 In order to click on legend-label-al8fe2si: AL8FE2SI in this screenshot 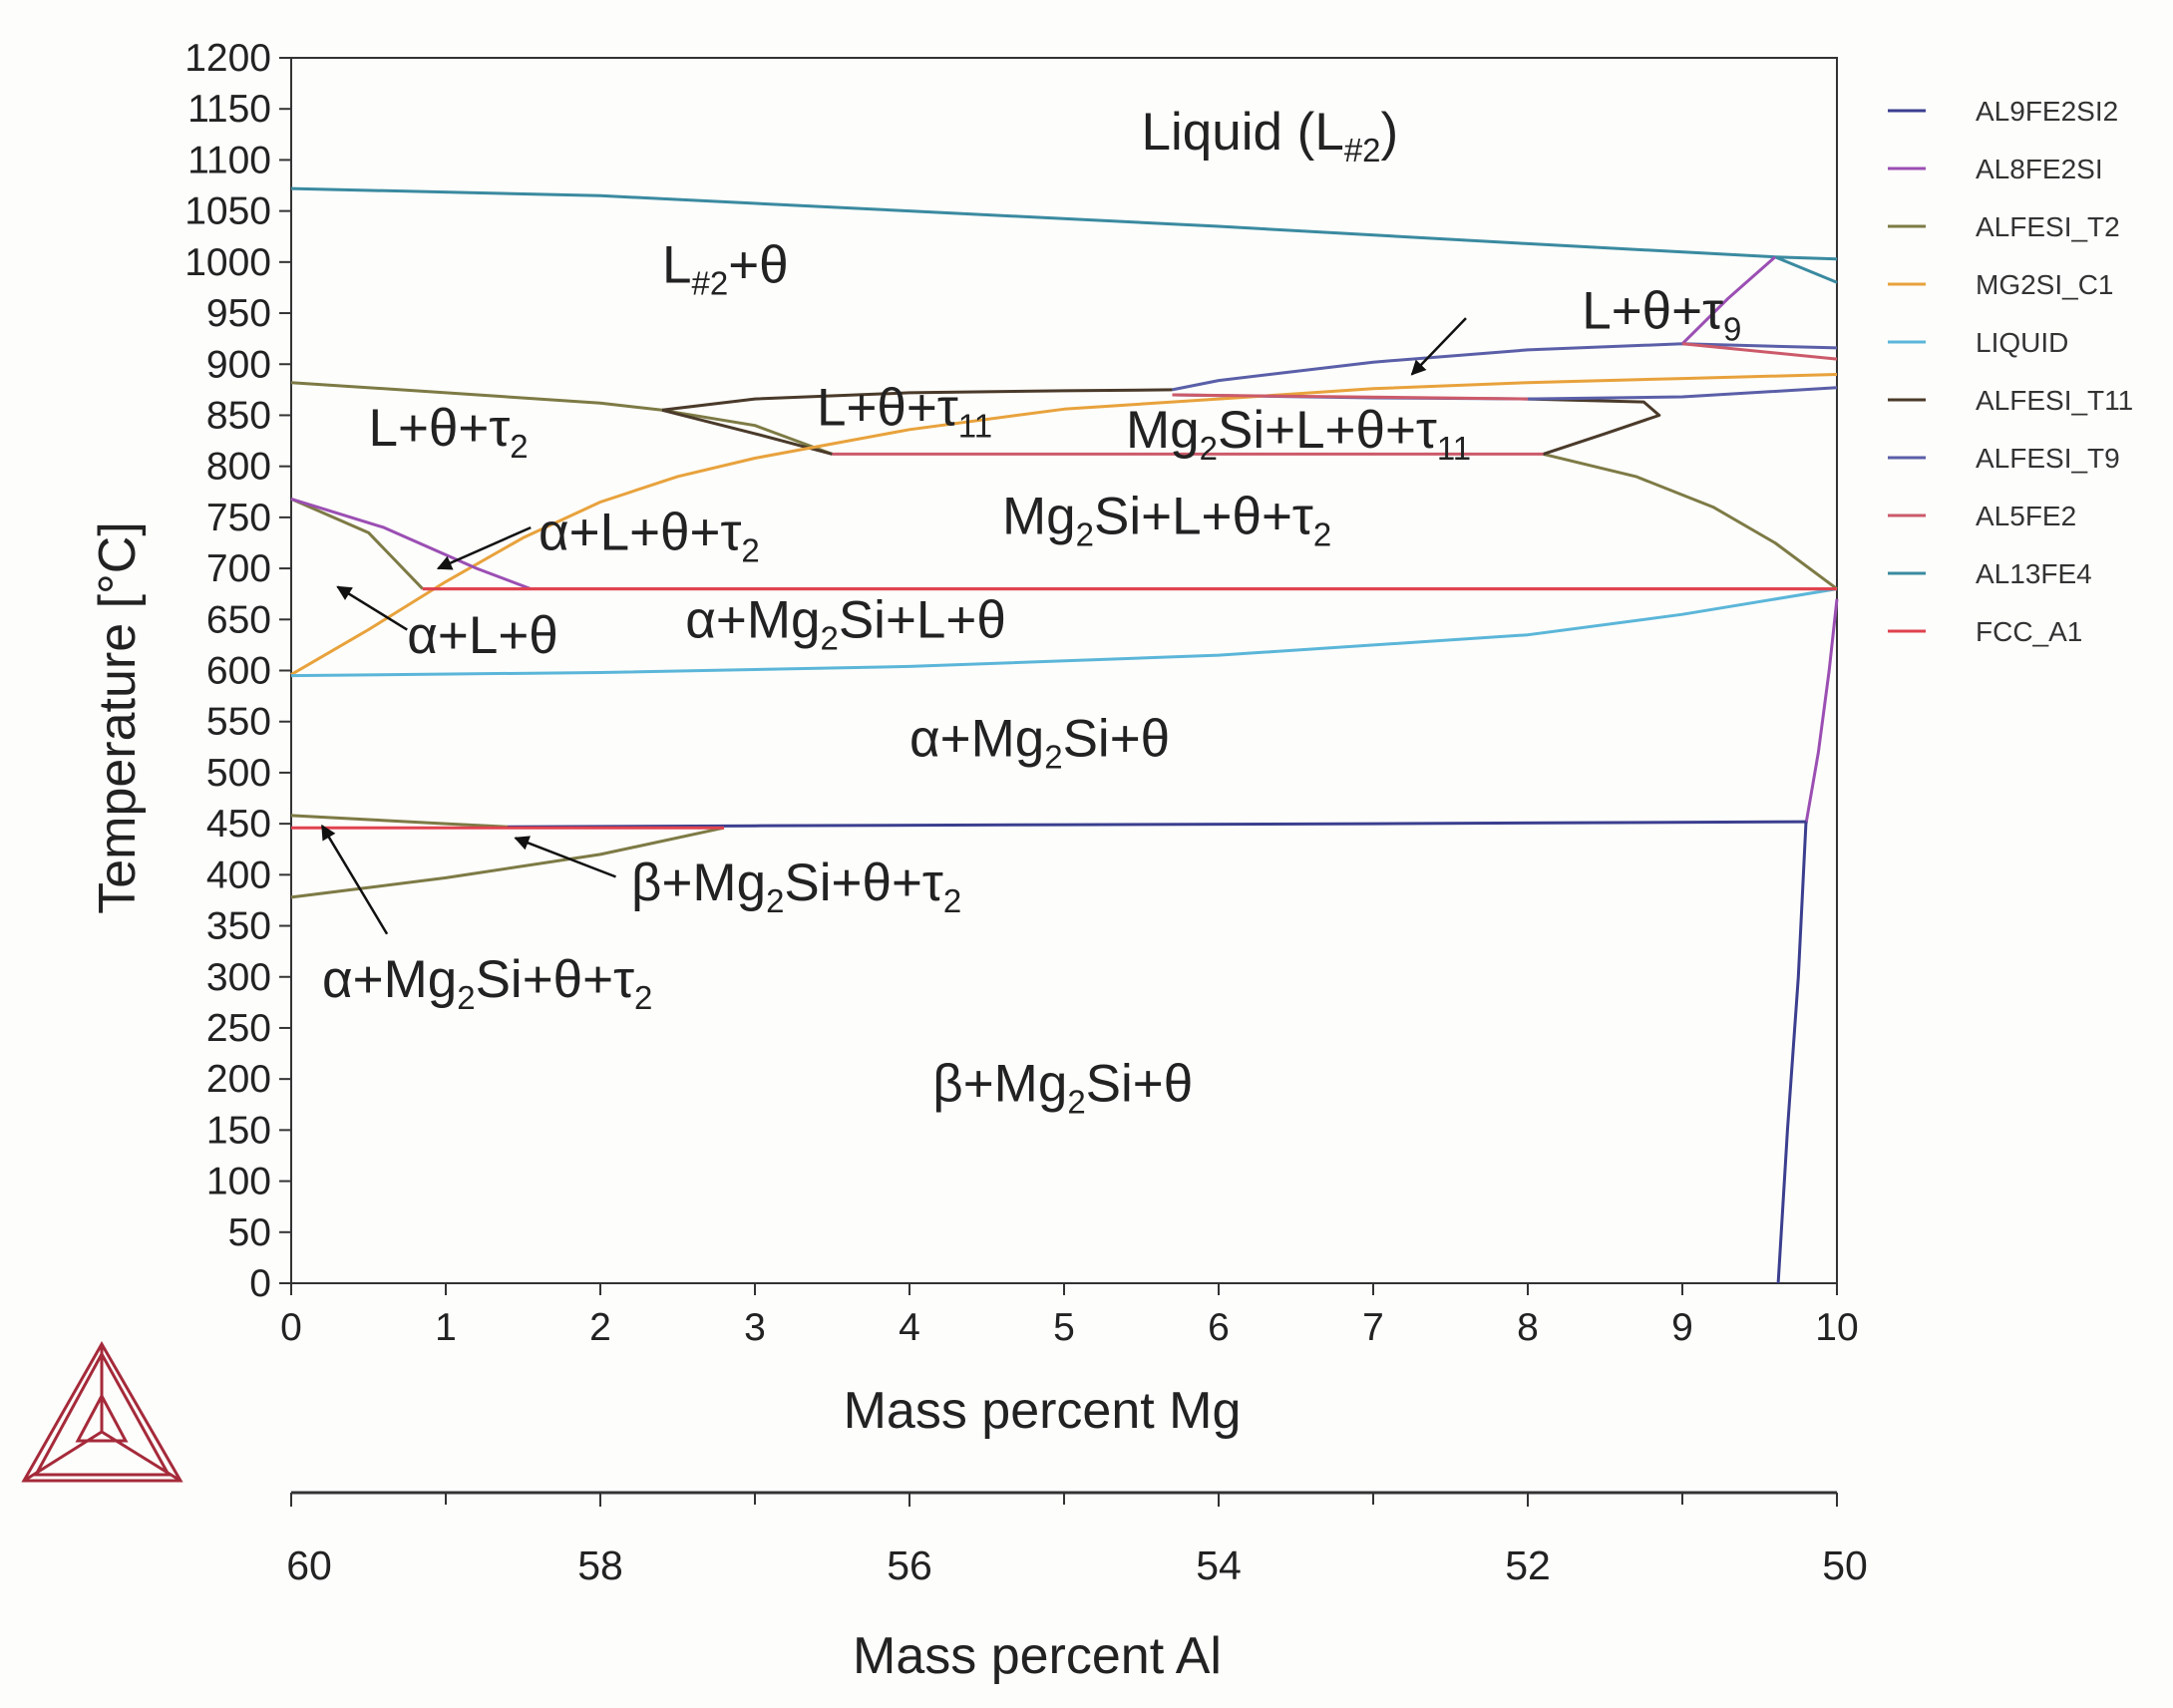, I will do `click(2039, 169)`.